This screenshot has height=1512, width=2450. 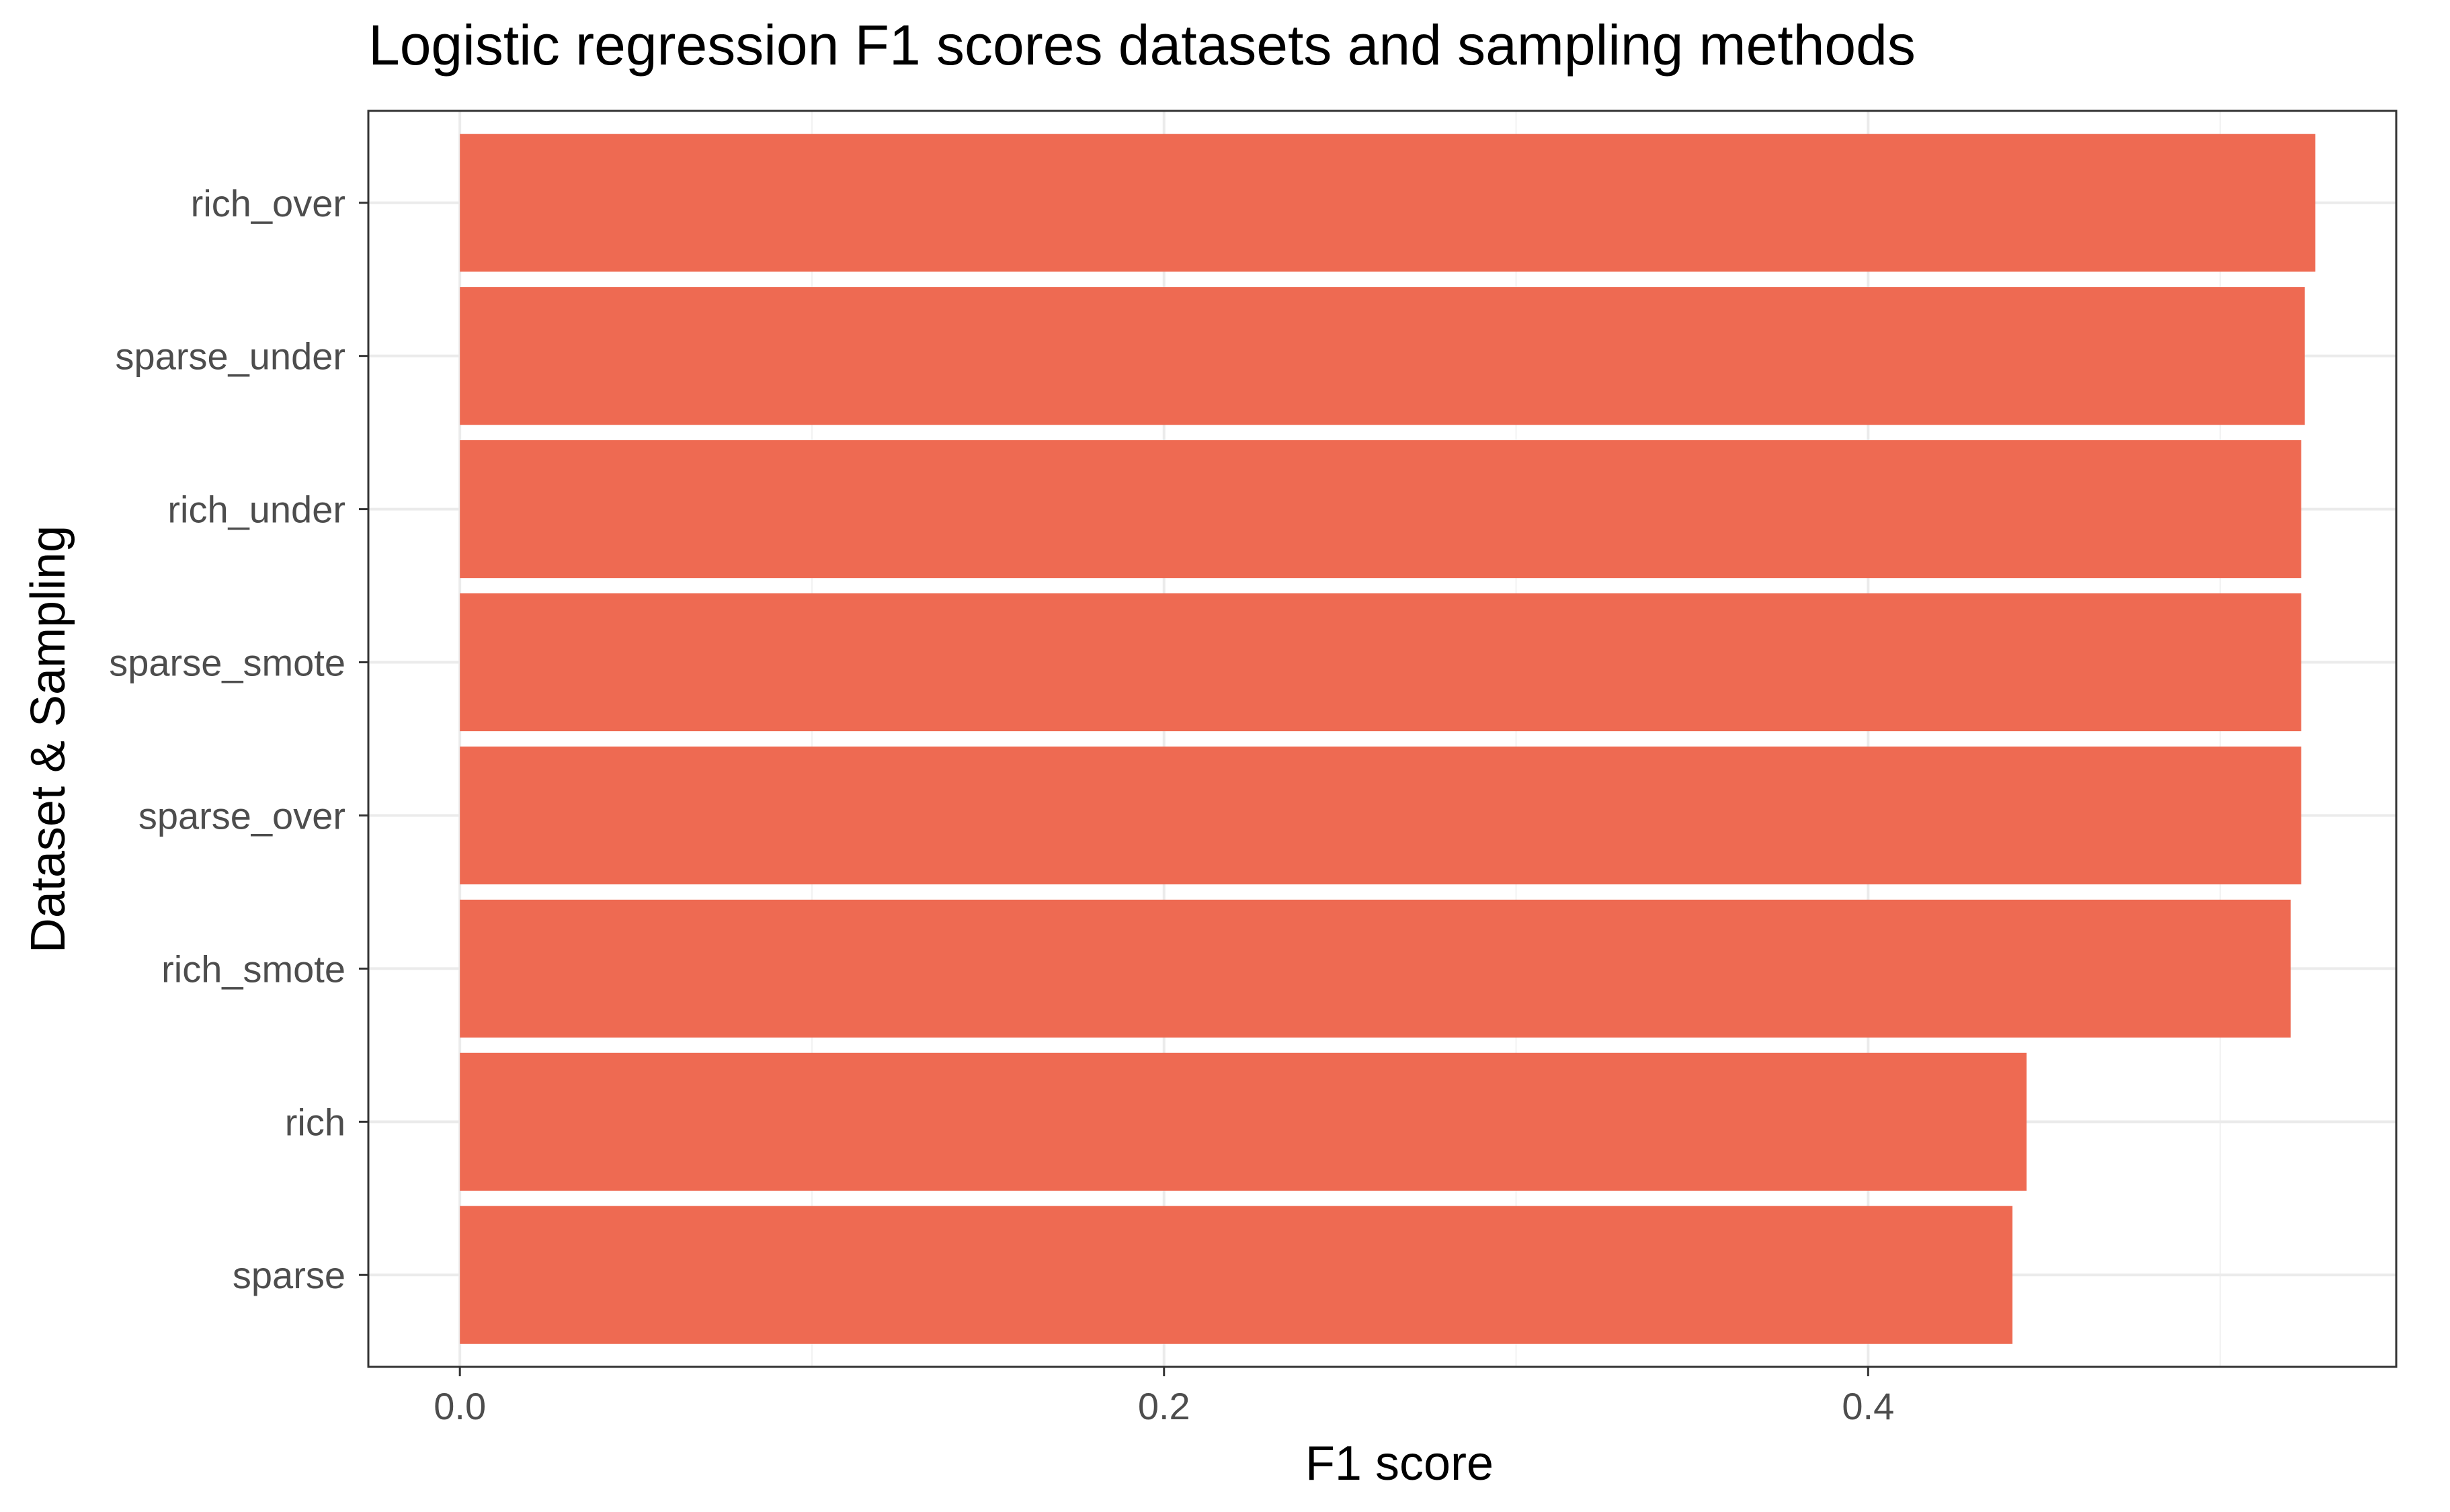 What do you see at coordinates (241, 816) in the screenshot?
I see `y-tick-label: sparse_over` at bounding box center [241, 816].